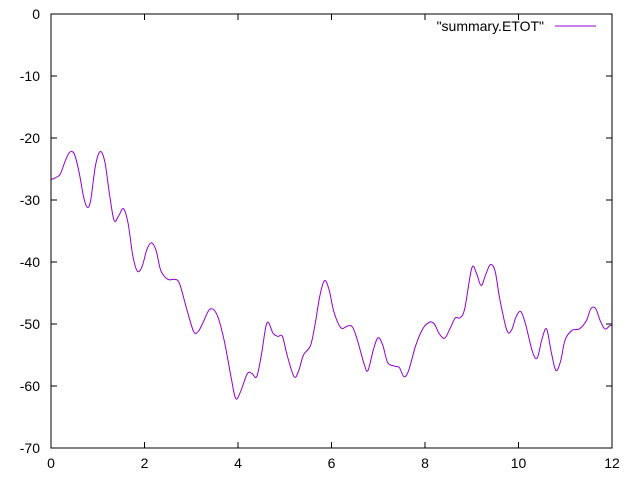 Image resolution: width=640 pixels, height=480 pixels. What do you see at coordinates (30, 386) in the screenshot?
I see `y-tick-label: -60` at bounding box center [30, 386].